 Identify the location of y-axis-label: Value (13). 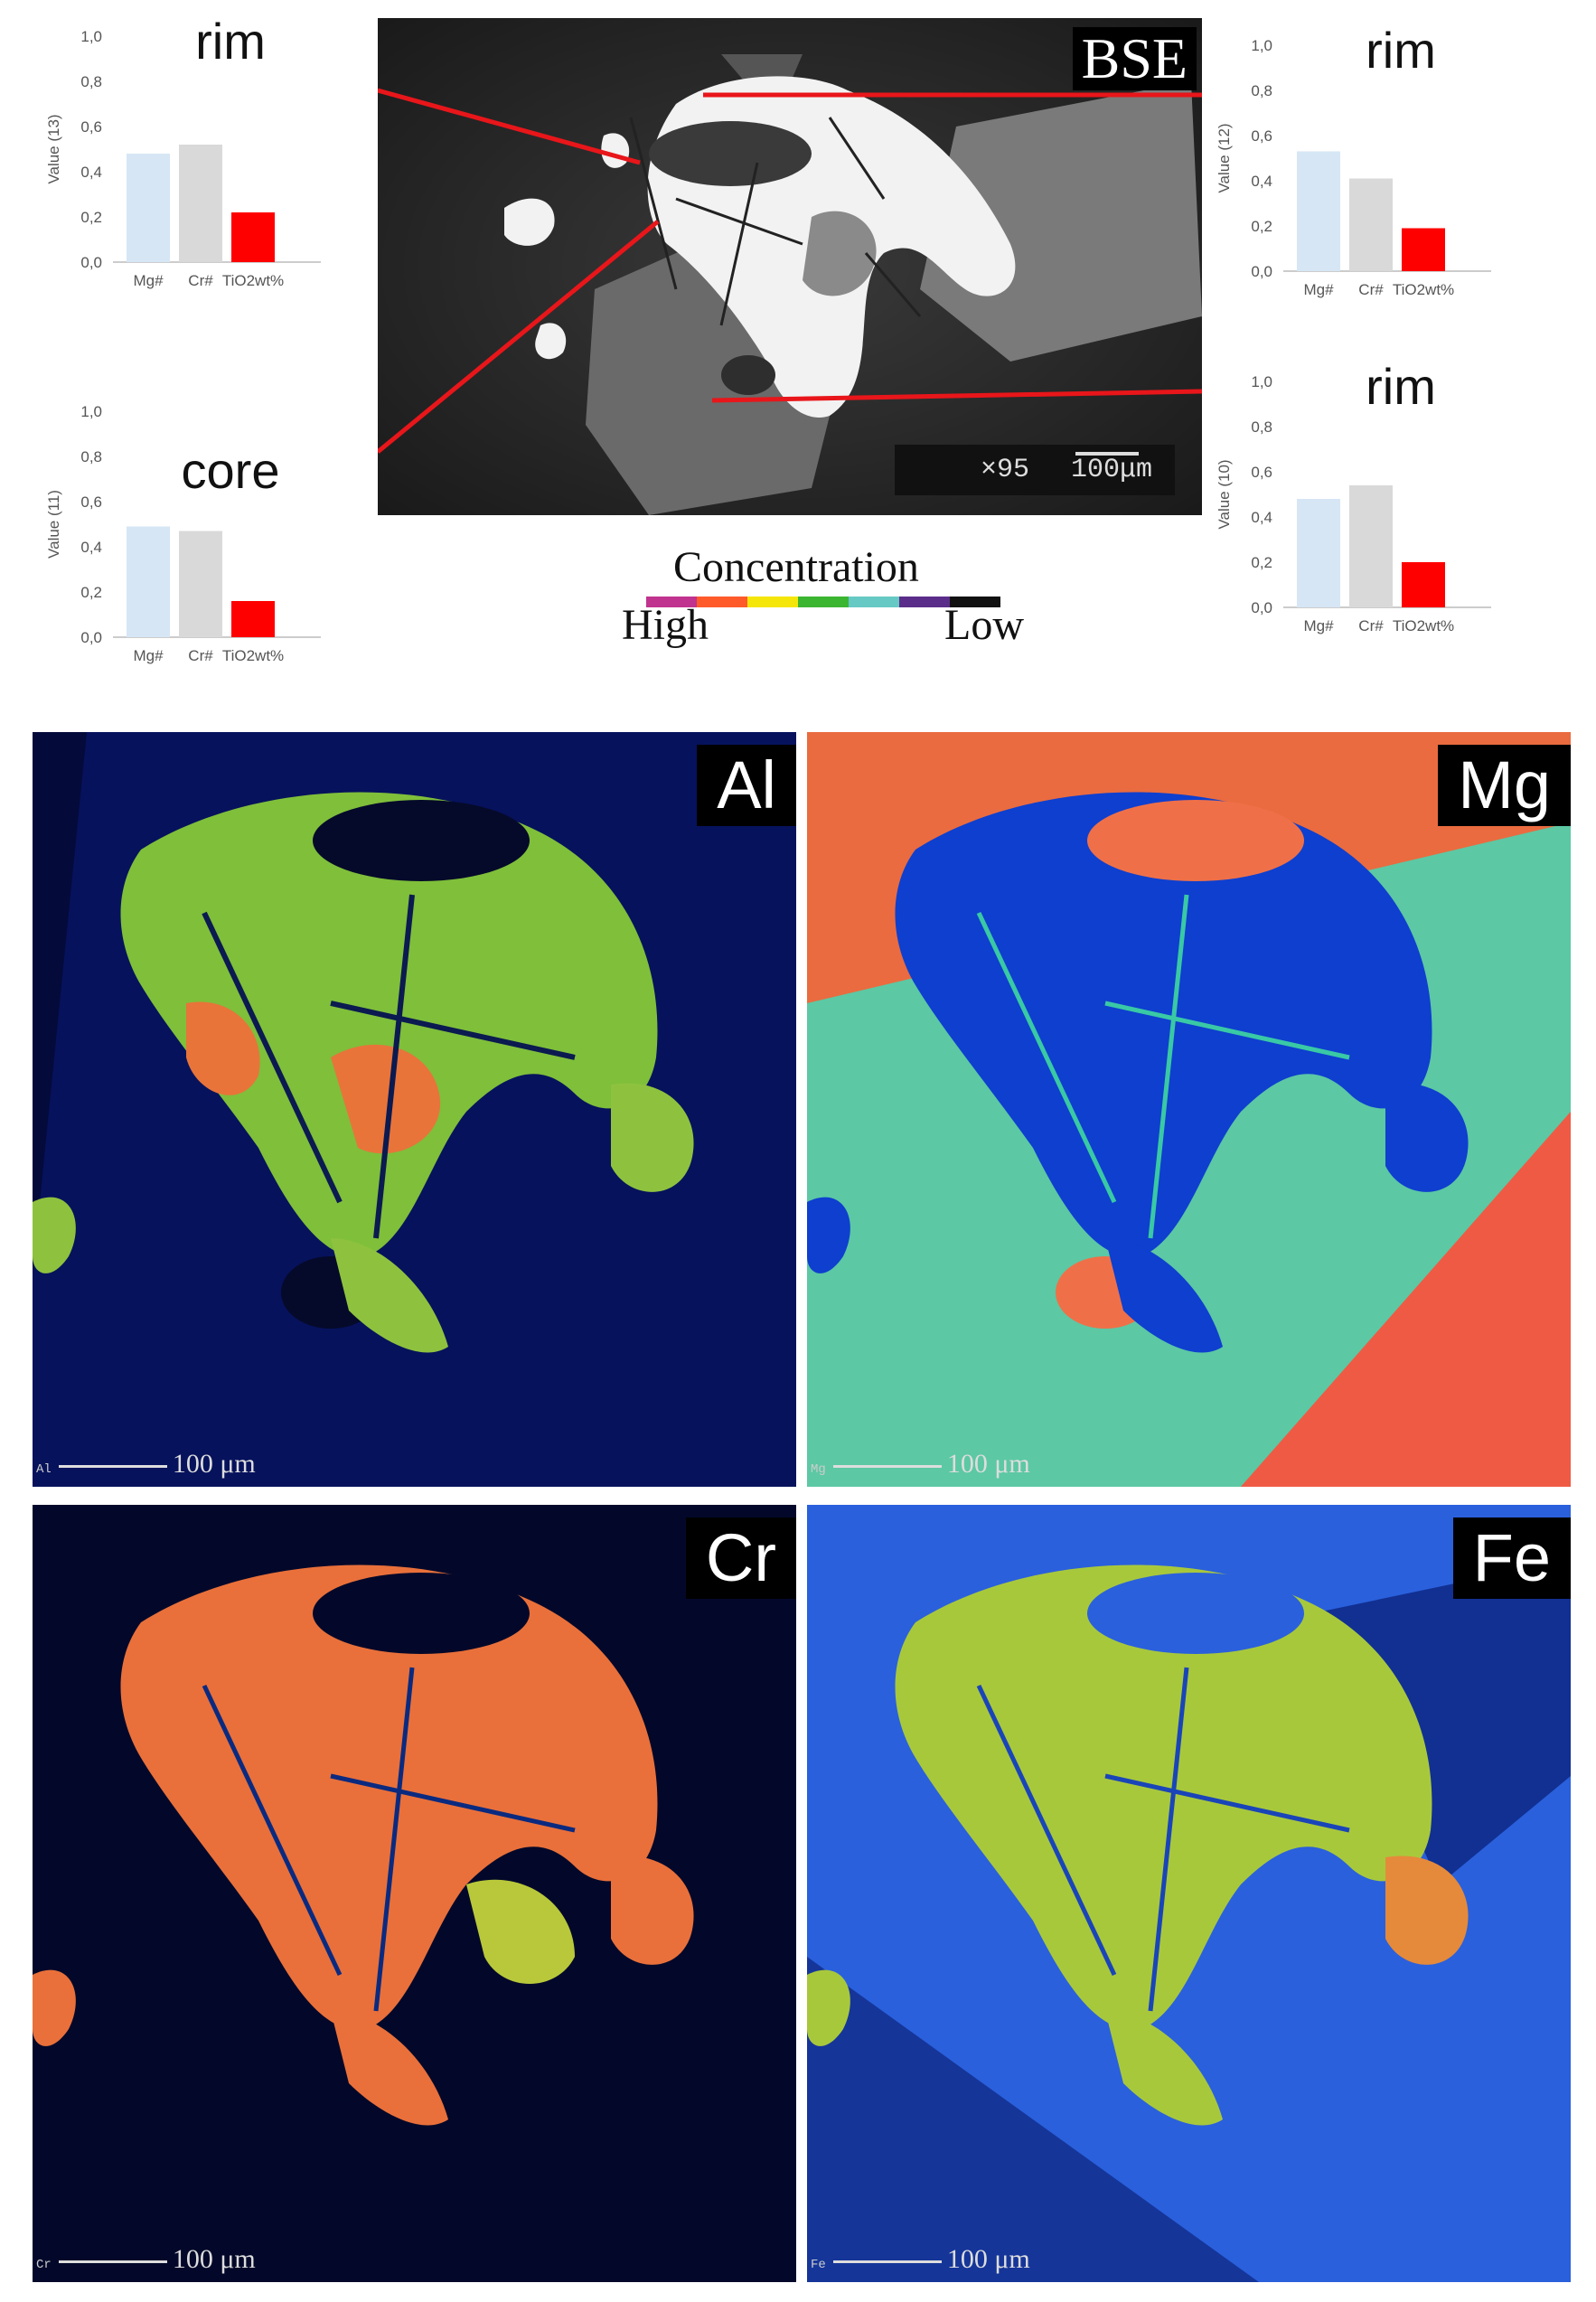
(53, 148).